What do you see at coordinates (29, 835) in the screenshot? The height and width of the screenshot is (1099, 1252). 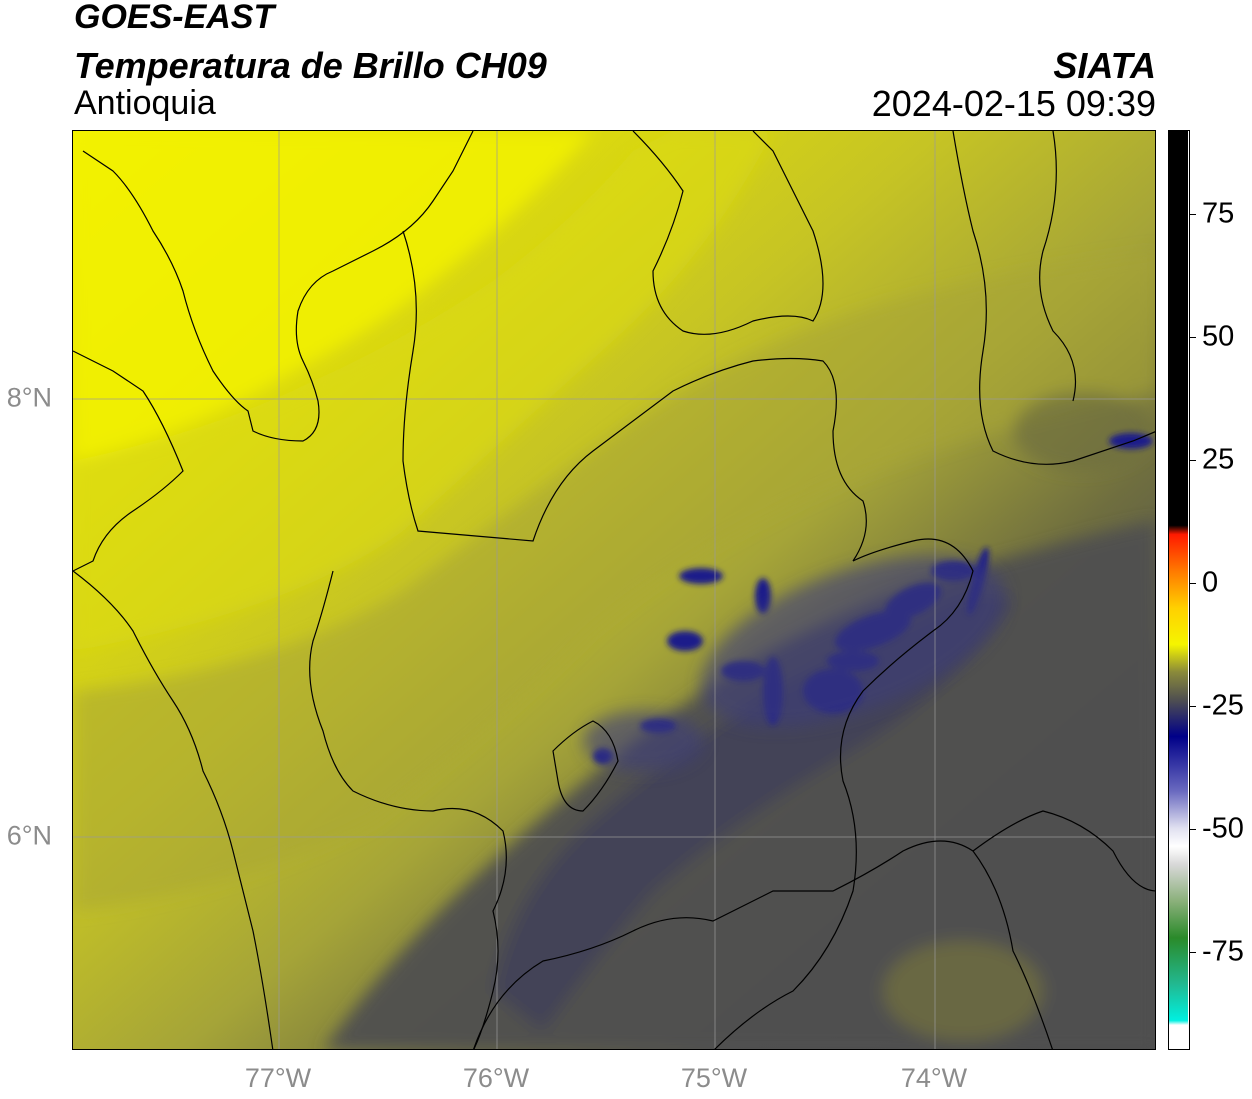 I see `lat-tick-label: 6°N` at bounding box center [29, 835].